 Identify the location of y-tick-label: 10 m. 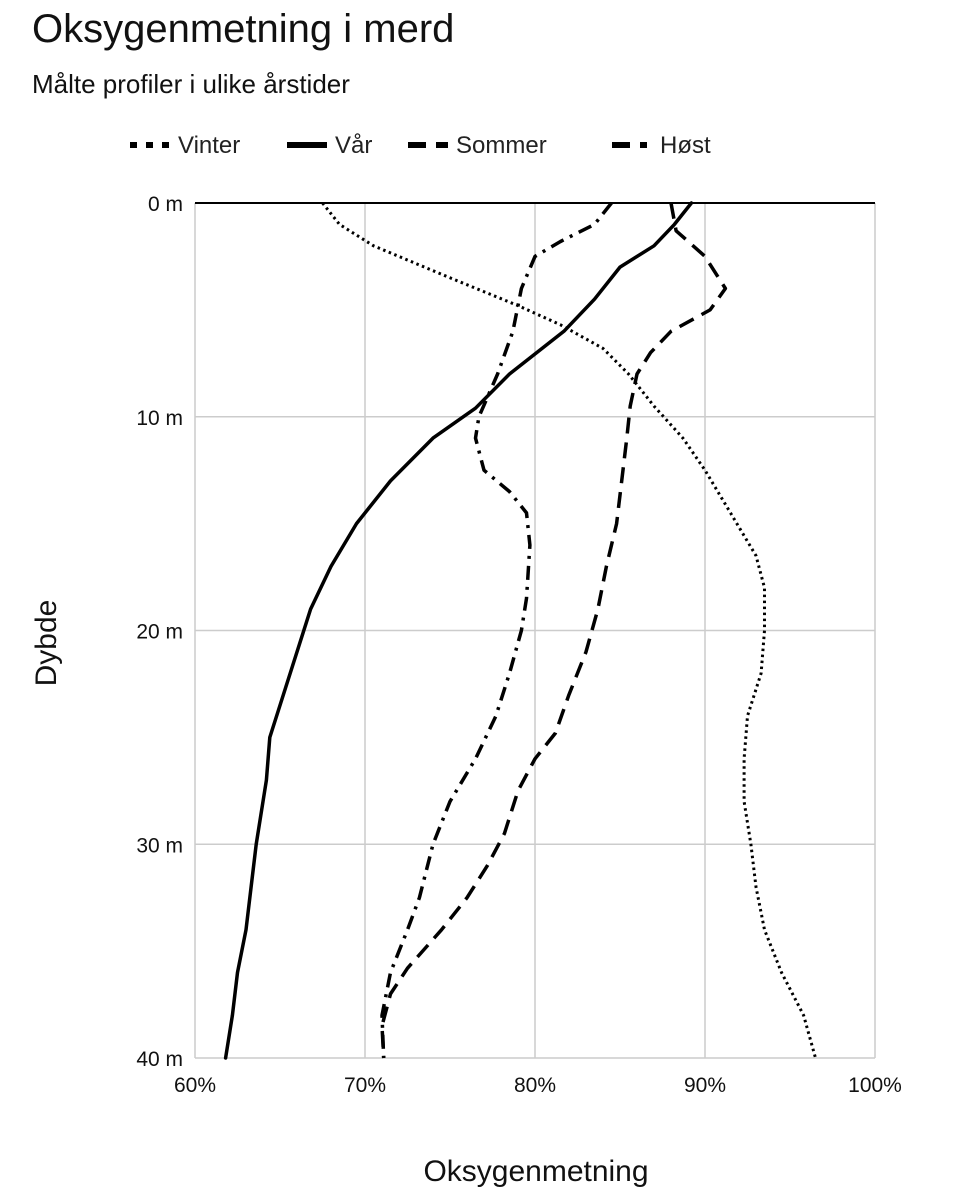
(159, 418).